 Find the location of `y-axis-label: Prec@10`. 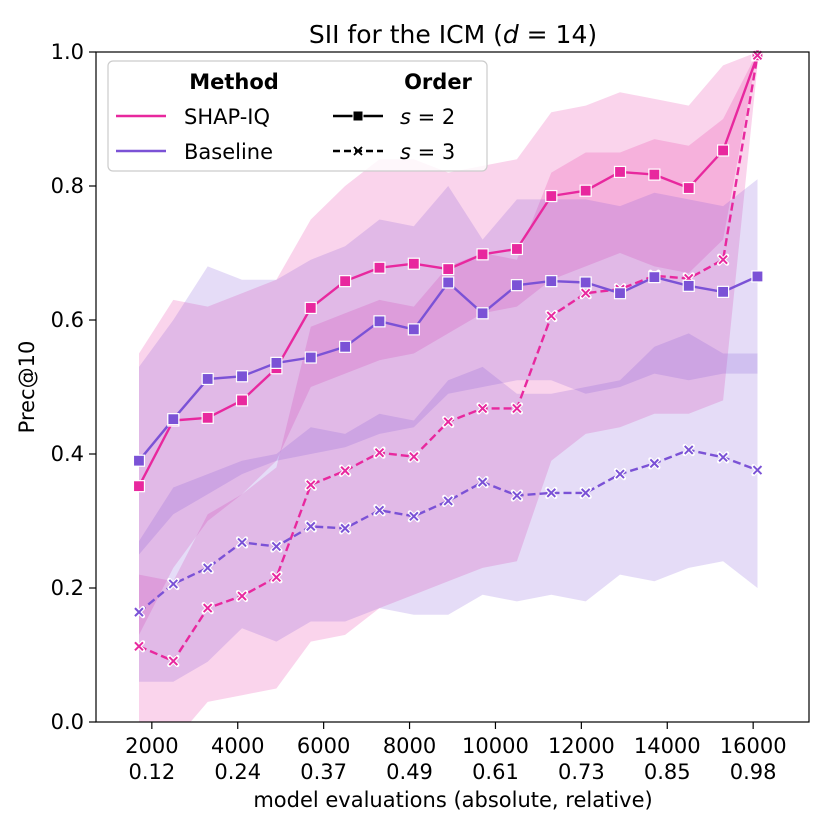

y-axis-label: Prec@10 is located at coordinates (27, 387).